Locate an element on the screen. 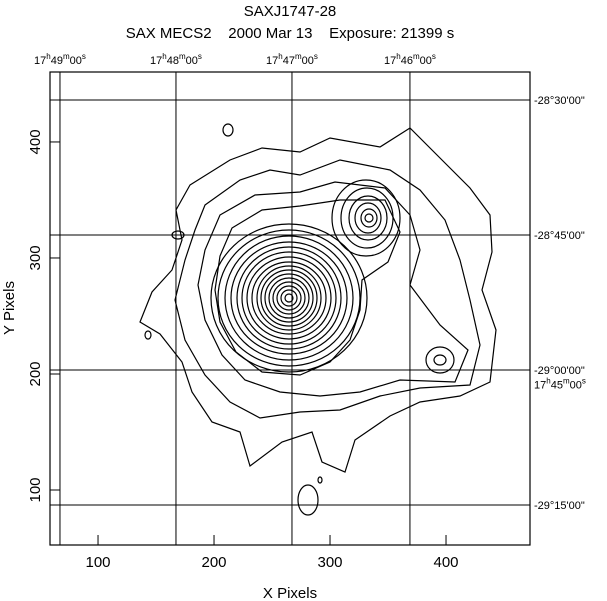 Image resolution: width=607 pixels, height=601 pixels. chart-subtitle: SAX MECS2 2000 Mar 13 Exposure: 21399 s is located at coordinates (290, 33).